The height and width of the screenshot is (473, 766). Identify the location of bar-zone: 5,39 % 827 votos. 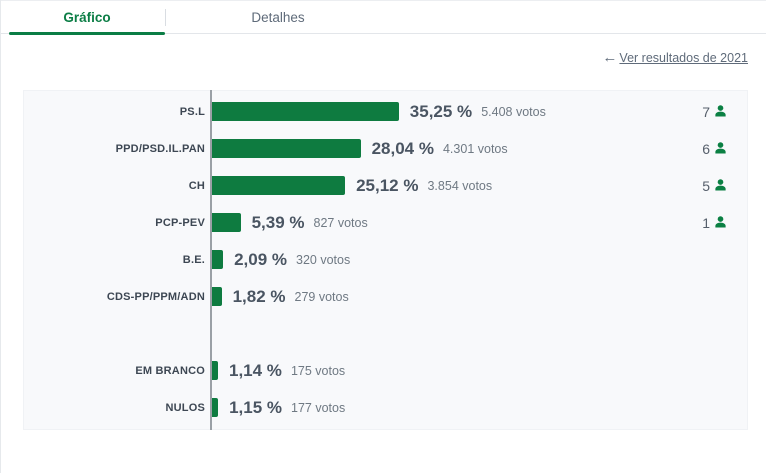
(290, 223).